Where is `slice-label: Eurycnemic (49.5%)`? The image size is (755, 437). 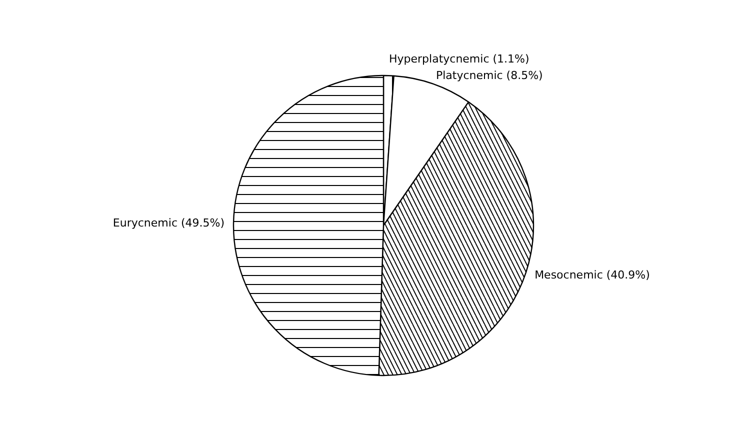
slice-label: Eurycnemic (49.5%) is located at coordinates (168, 223).